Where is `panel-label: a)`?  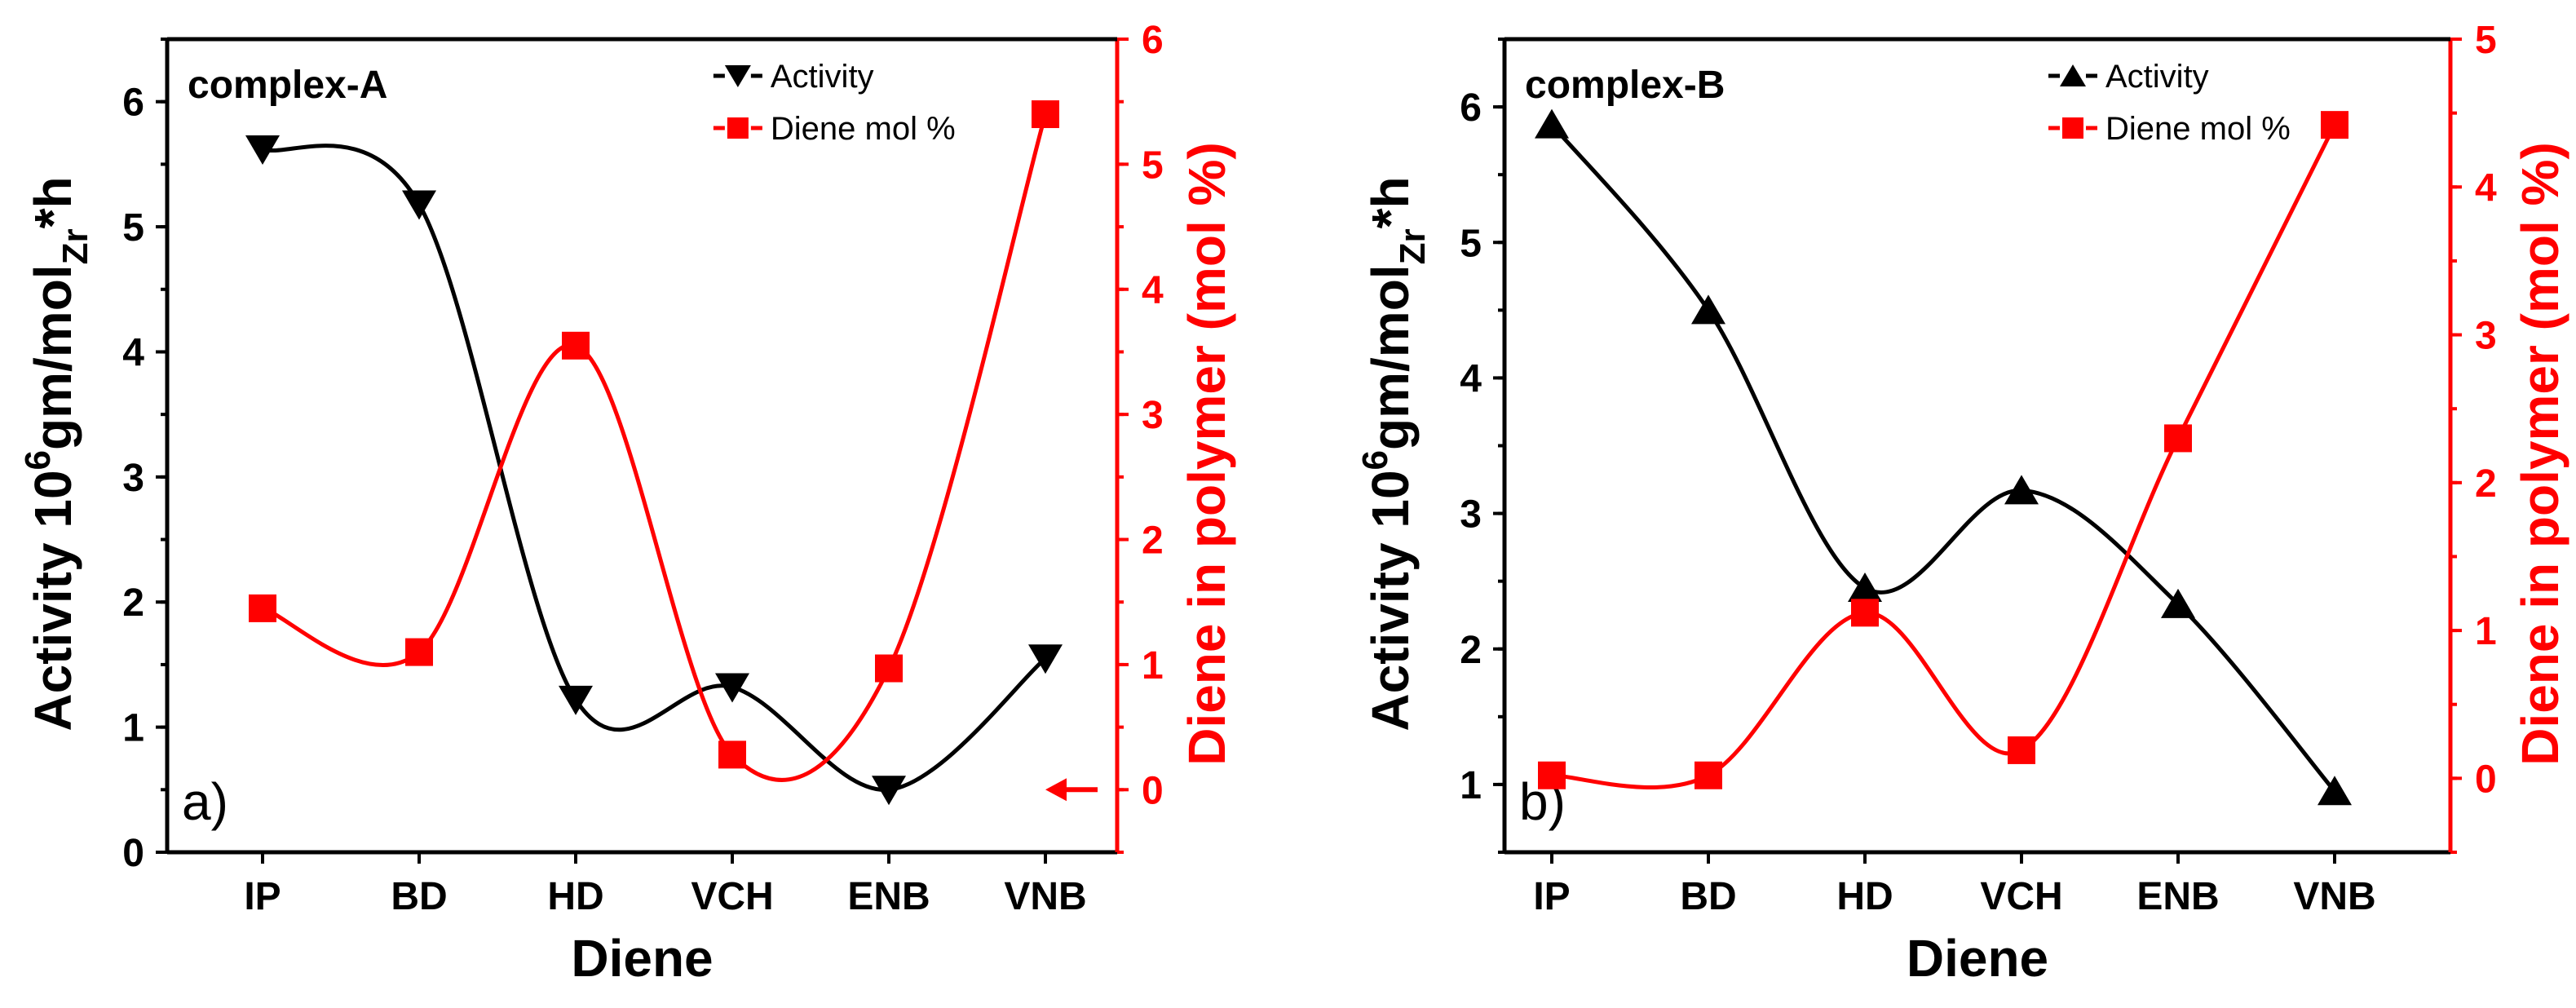 panel-label: a) is located at coordinates (205, 801).